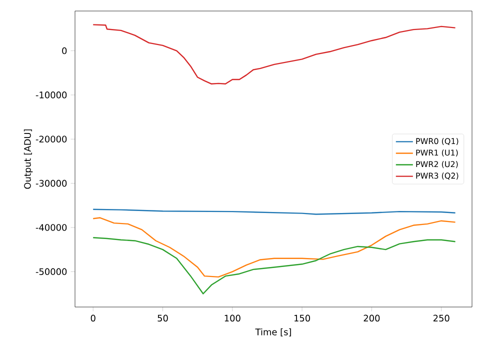  Describe the element at coordinates (51, 139) in the screenshot. I see `y-tick-label: -20000` at that location.